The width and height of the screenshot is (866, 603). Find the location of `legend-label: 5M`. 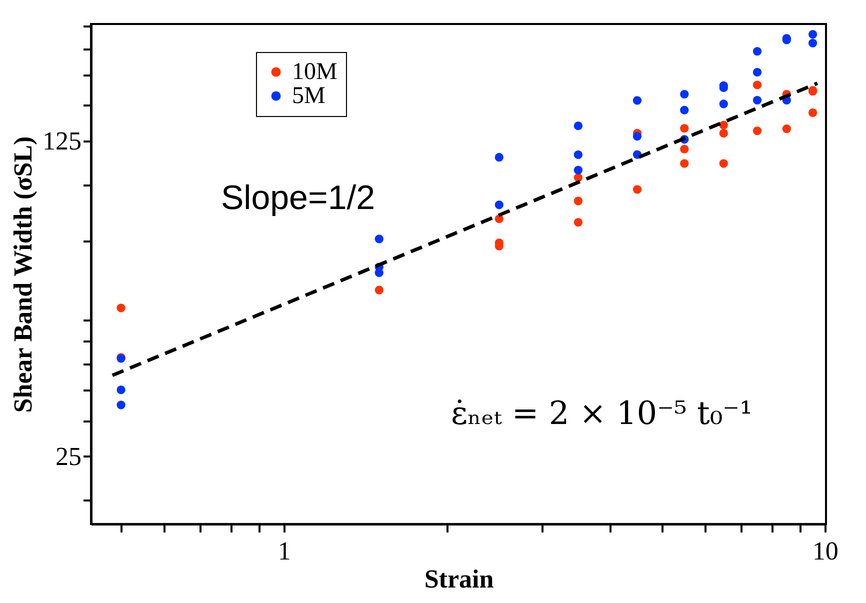

legend-label: 5M is located at coordinates (309, 96).